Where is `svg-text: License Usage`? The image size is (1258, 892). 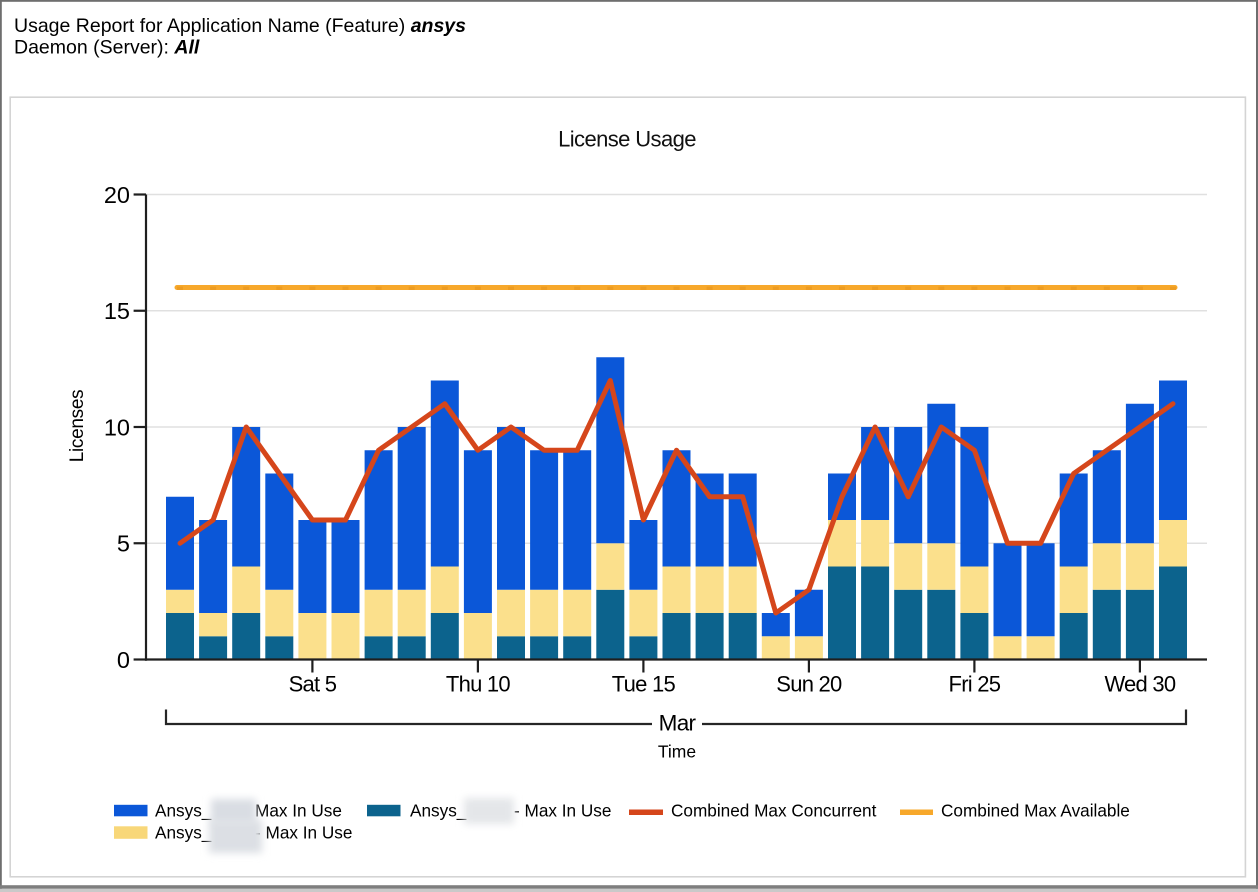
svg-text: License Usage is located at coordinates (627, 139).